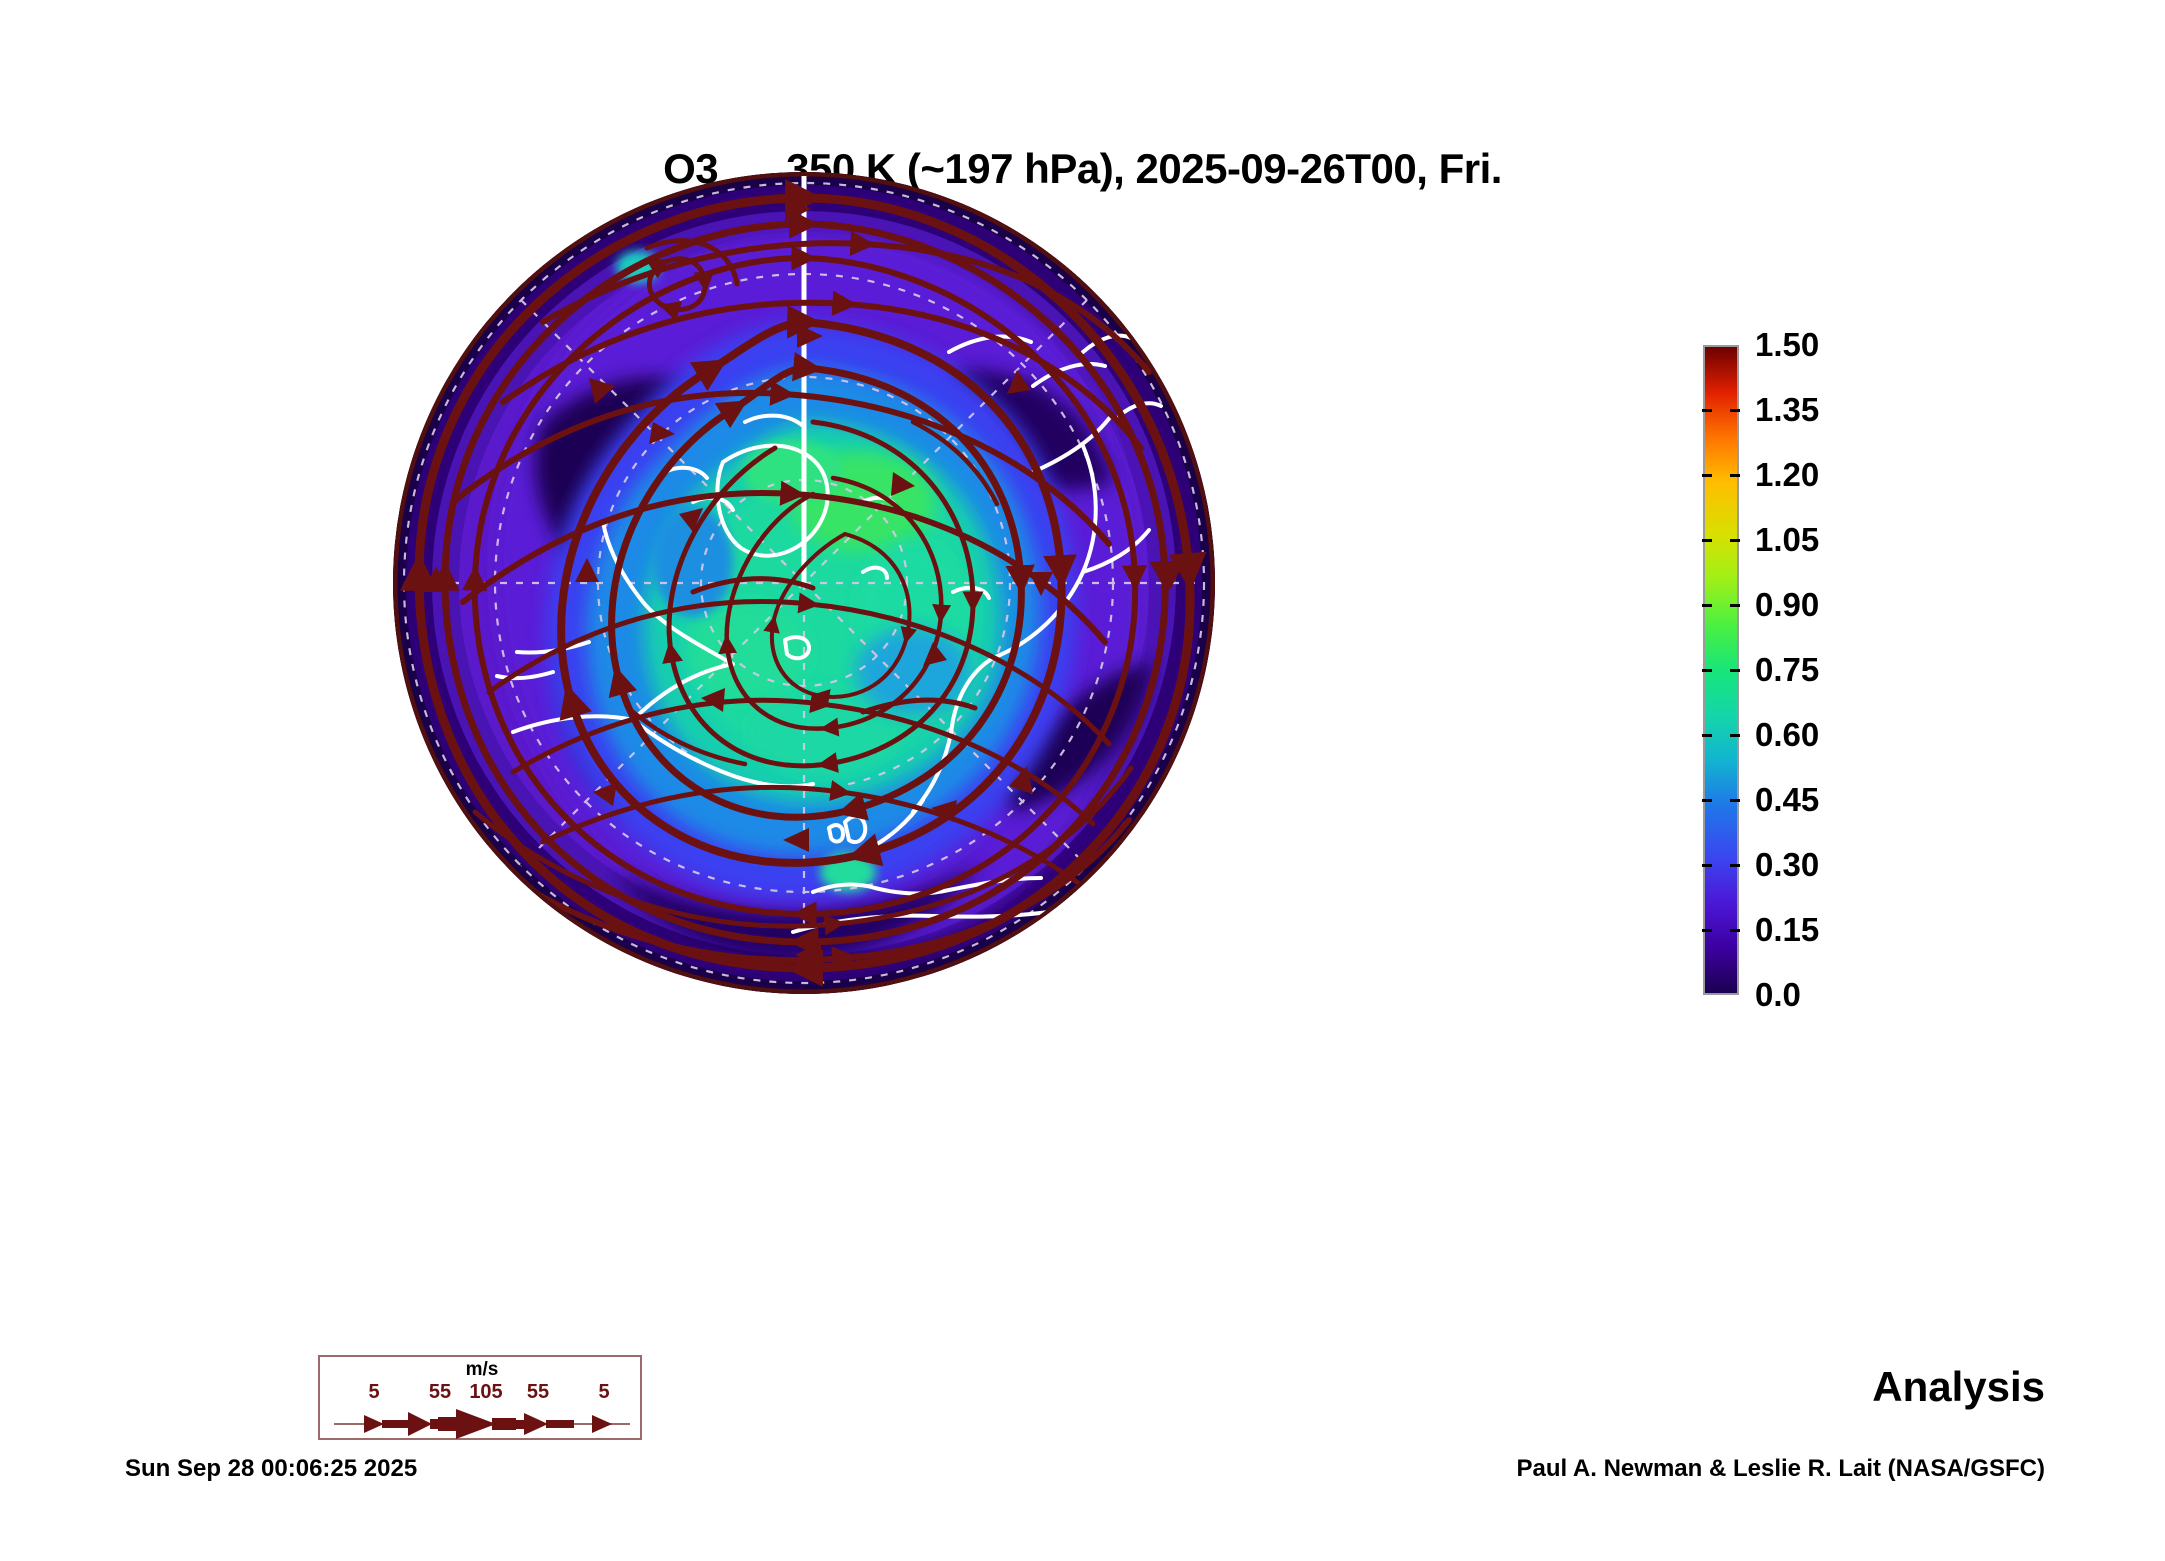  Describe the element at coordinates (1787, 799) in the screenshot. I see `colorbar-tick-label: 0.45` at that location.